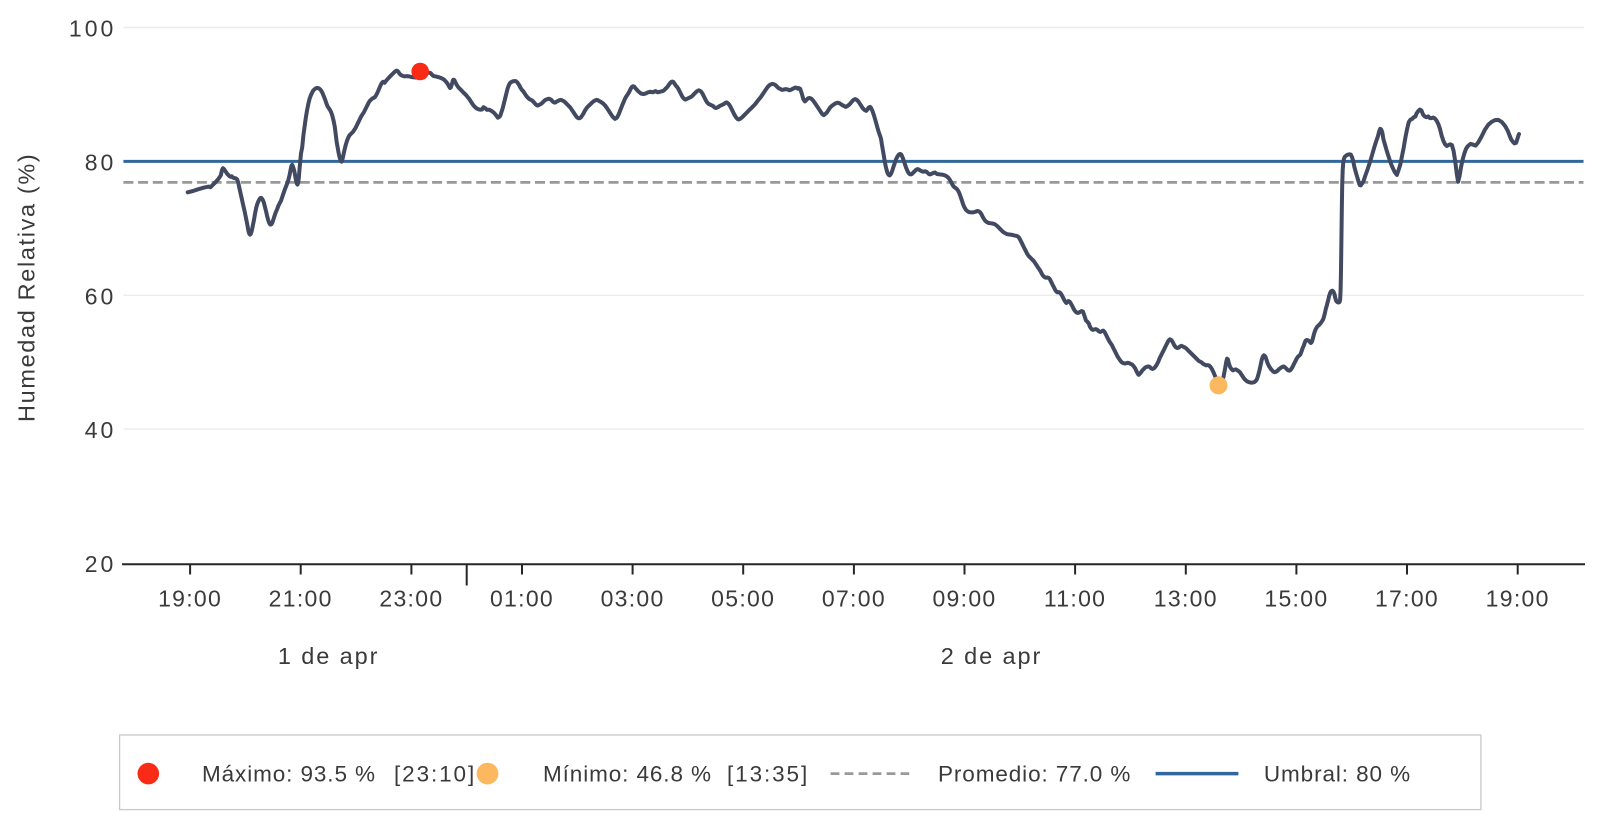 This screenshot has width=1601, height=828. Describe the element at coordinates (627, 774) in the screenshot. I see `svg-text: Mínimo: 46.8 %` at that location.